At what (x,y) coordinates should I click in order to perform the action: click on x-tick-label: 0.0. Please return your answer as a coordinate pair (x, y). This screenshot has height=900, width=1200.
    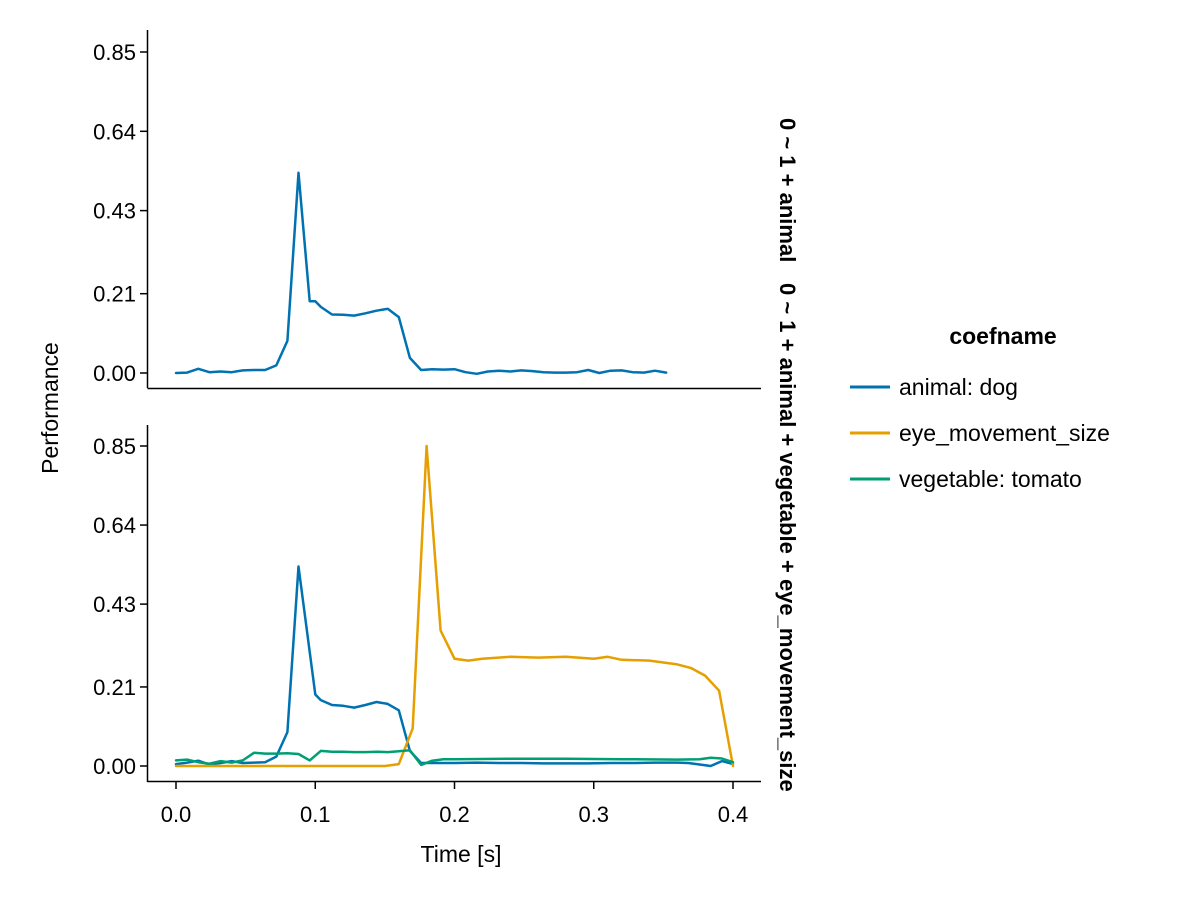
    Looking at the image, I should click on (176, 814).